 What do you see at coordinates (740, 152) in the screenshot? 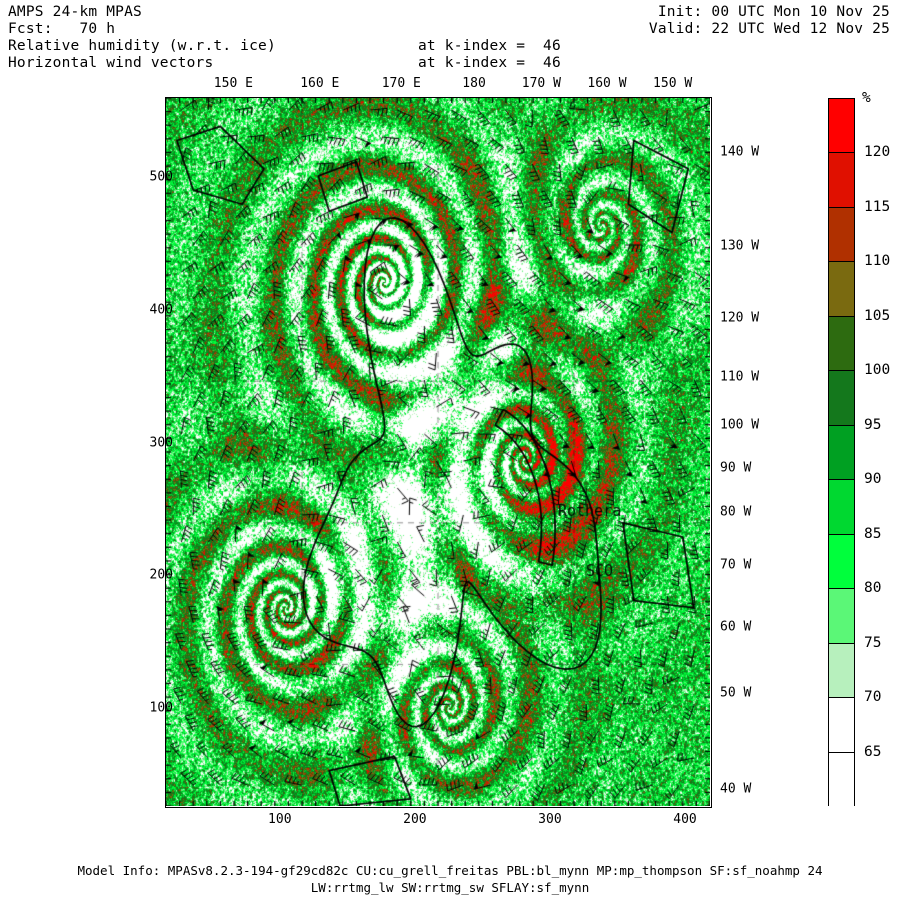
I see `right-lon-label-140-W: 140 W` at bounding box center [740, 152].